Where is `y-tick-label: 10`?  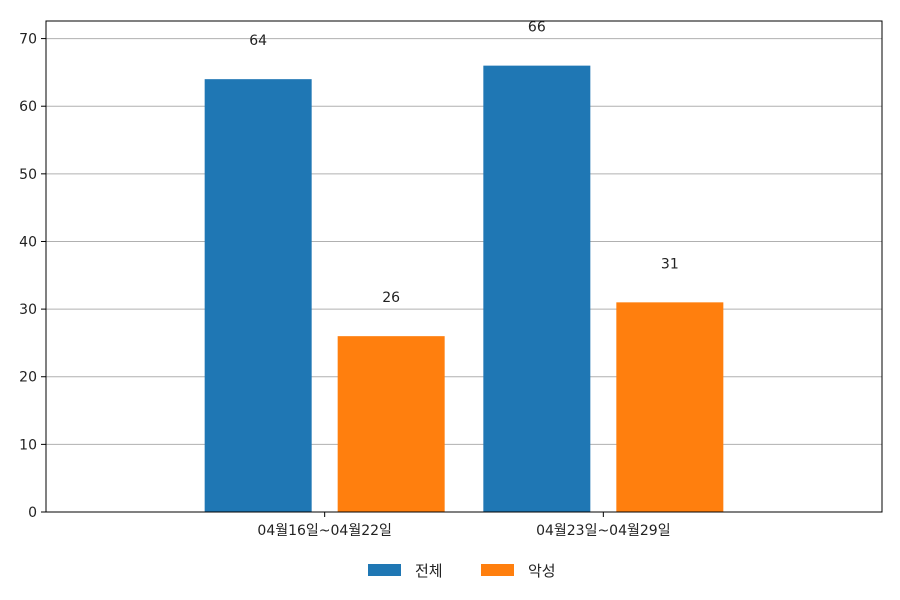 y-tick-label: 10 is located at coordinates (28, 445).